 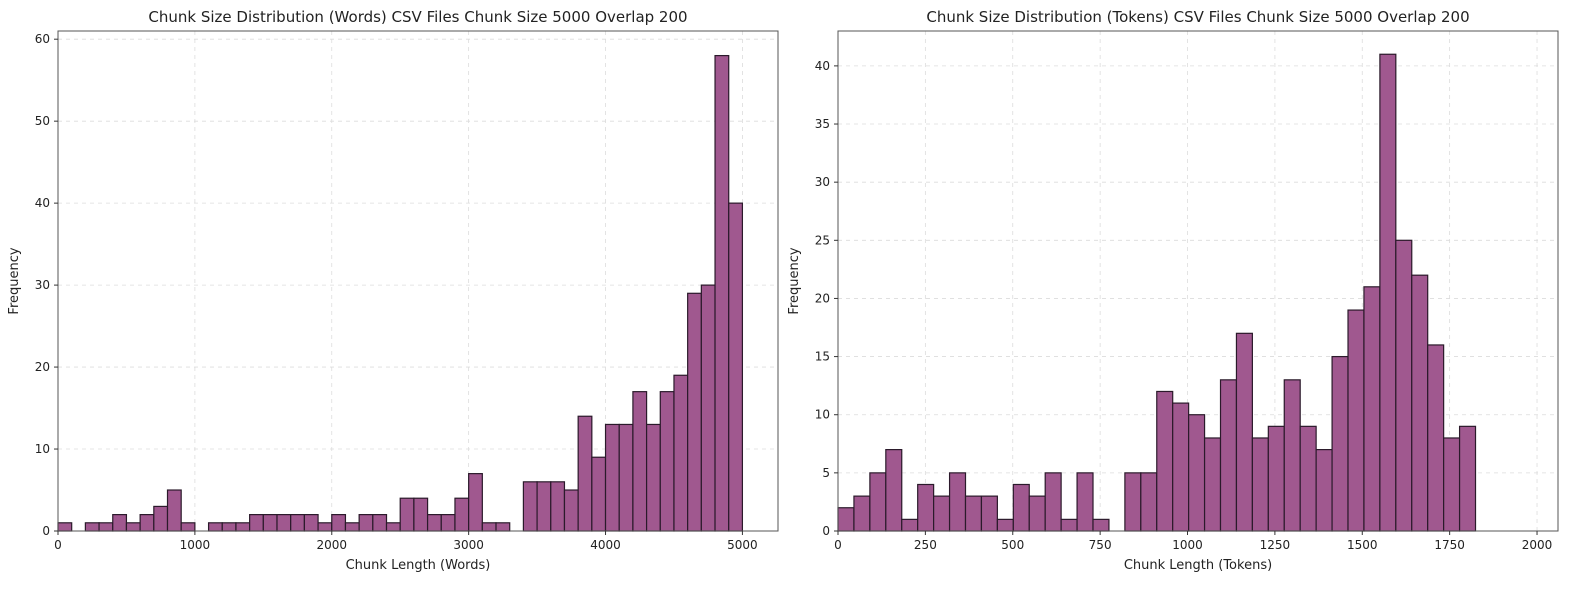 I want to click on y-tick-label: 50, so click(x=42, y=121).